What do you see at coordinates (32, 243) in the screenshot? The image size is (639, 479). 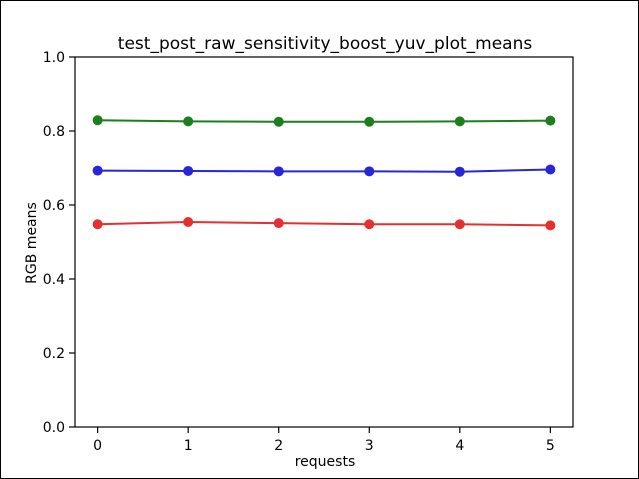 I see `y-axis-label: RGB means` at bounding box center [32, 243].